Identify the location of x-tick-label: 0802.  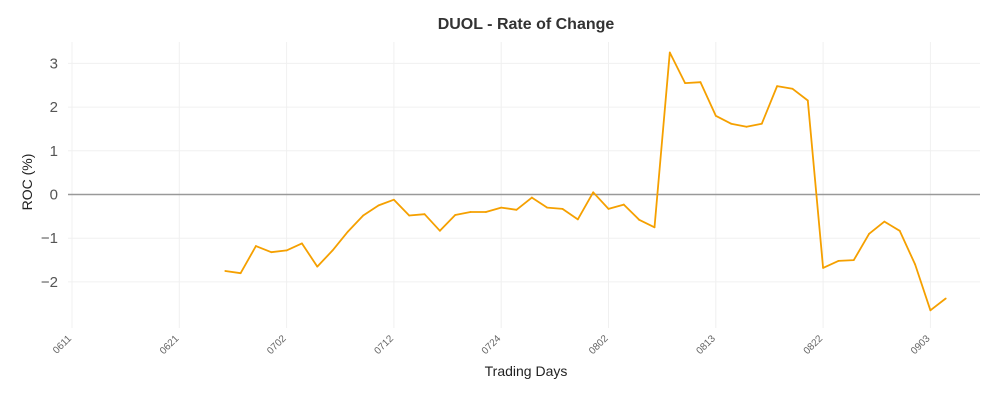
(599, 345).